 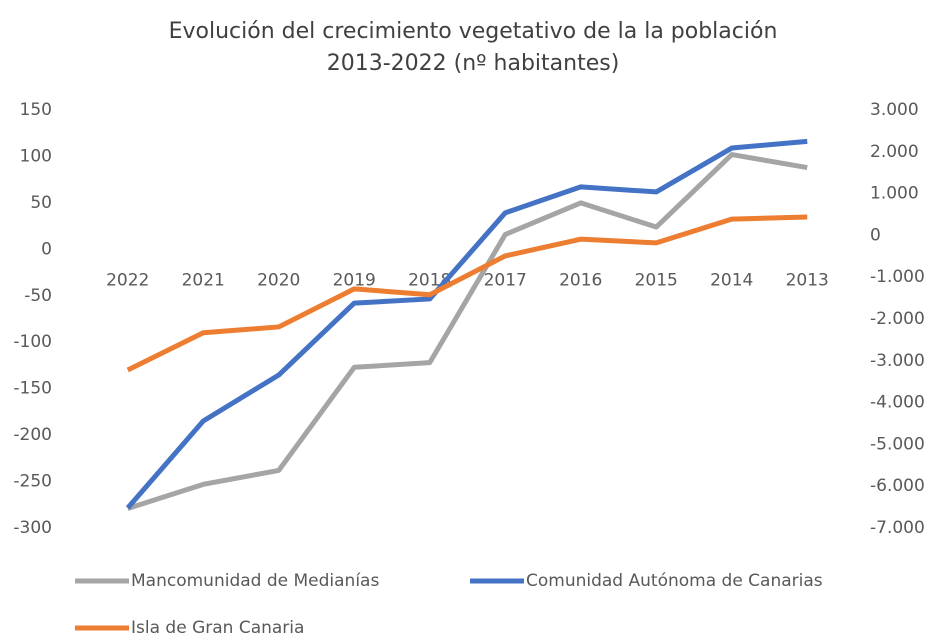 What do you see at coordinates (894, 110) in the screenshot?
I see `y2-tick-label: 3.000` at bounding box center [894, 110].